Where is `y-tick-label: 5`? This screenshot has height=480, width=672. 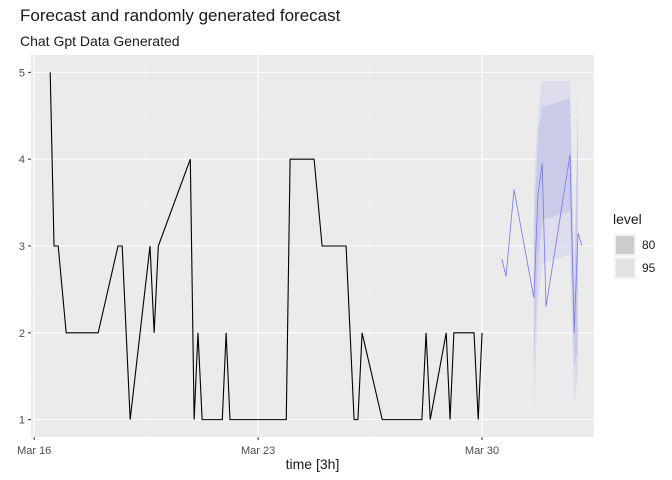
y-tick-label: 5 is located at coordinates (22, 73).